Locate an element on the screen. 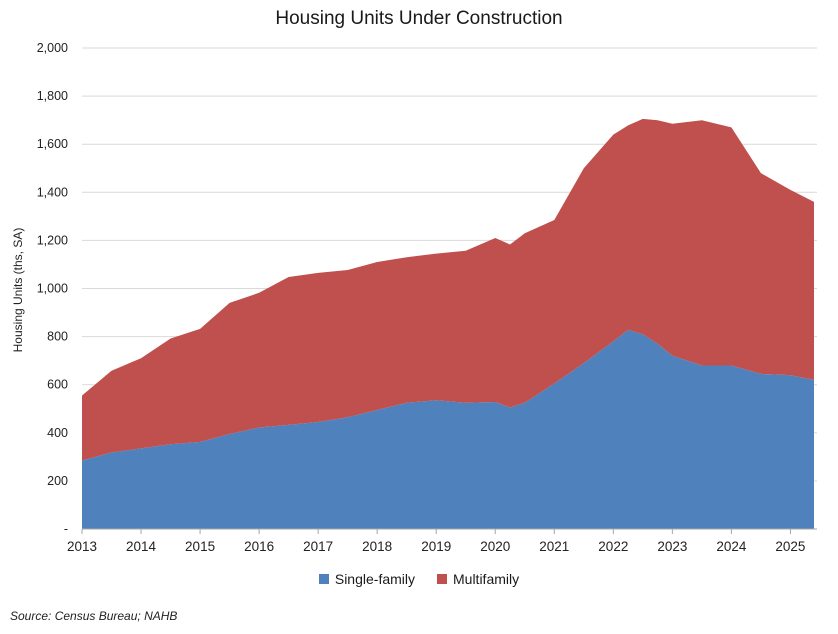  legend-item-multifamily: Multifamily is located at coordinates (478, 579).